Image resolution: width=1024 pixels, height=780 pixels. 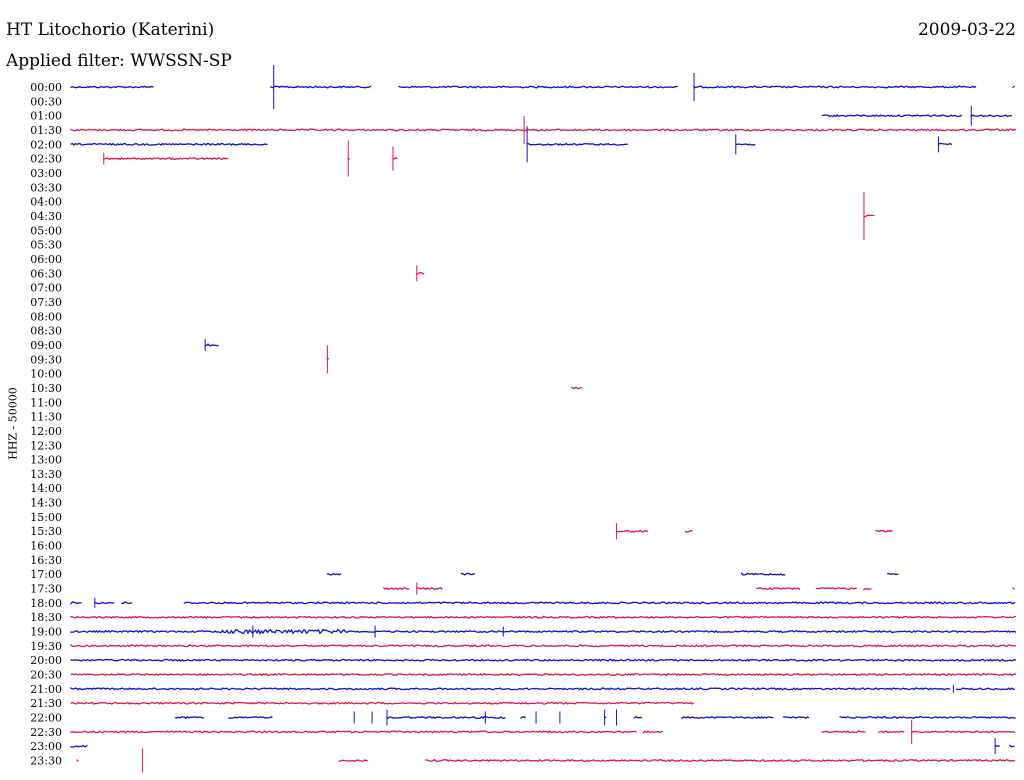 I want to click on row-time-label: 19:00, so click(x=46, y=632).